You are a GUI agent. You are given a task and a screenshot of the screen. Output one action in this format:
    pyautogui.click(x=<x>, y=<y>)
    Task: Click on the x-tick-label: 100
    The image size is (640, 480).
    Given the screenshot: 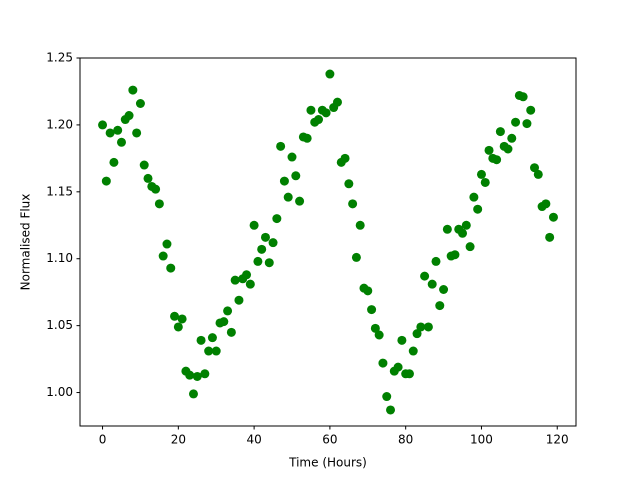 What is the action you would take?
    pyautogui.click(x=481, y=440)
    